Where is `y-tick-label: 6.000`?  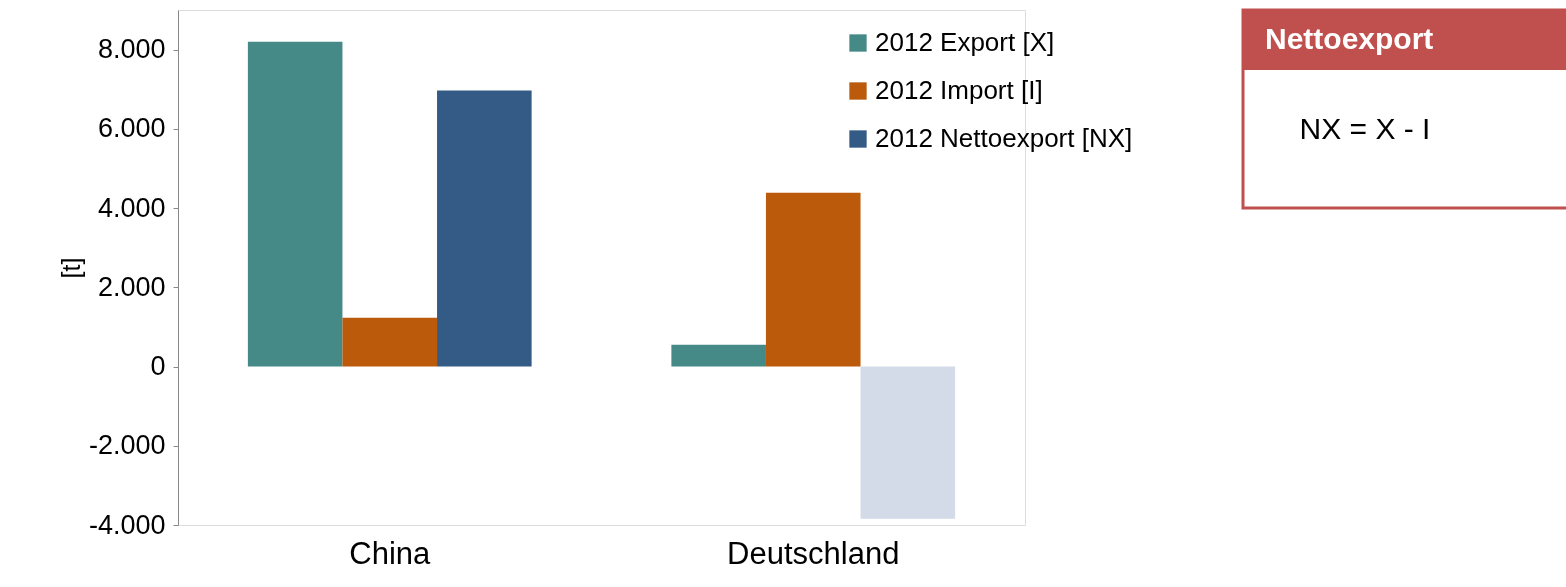 y-tick-label: 6.000 is located at coordinates (131, 128).